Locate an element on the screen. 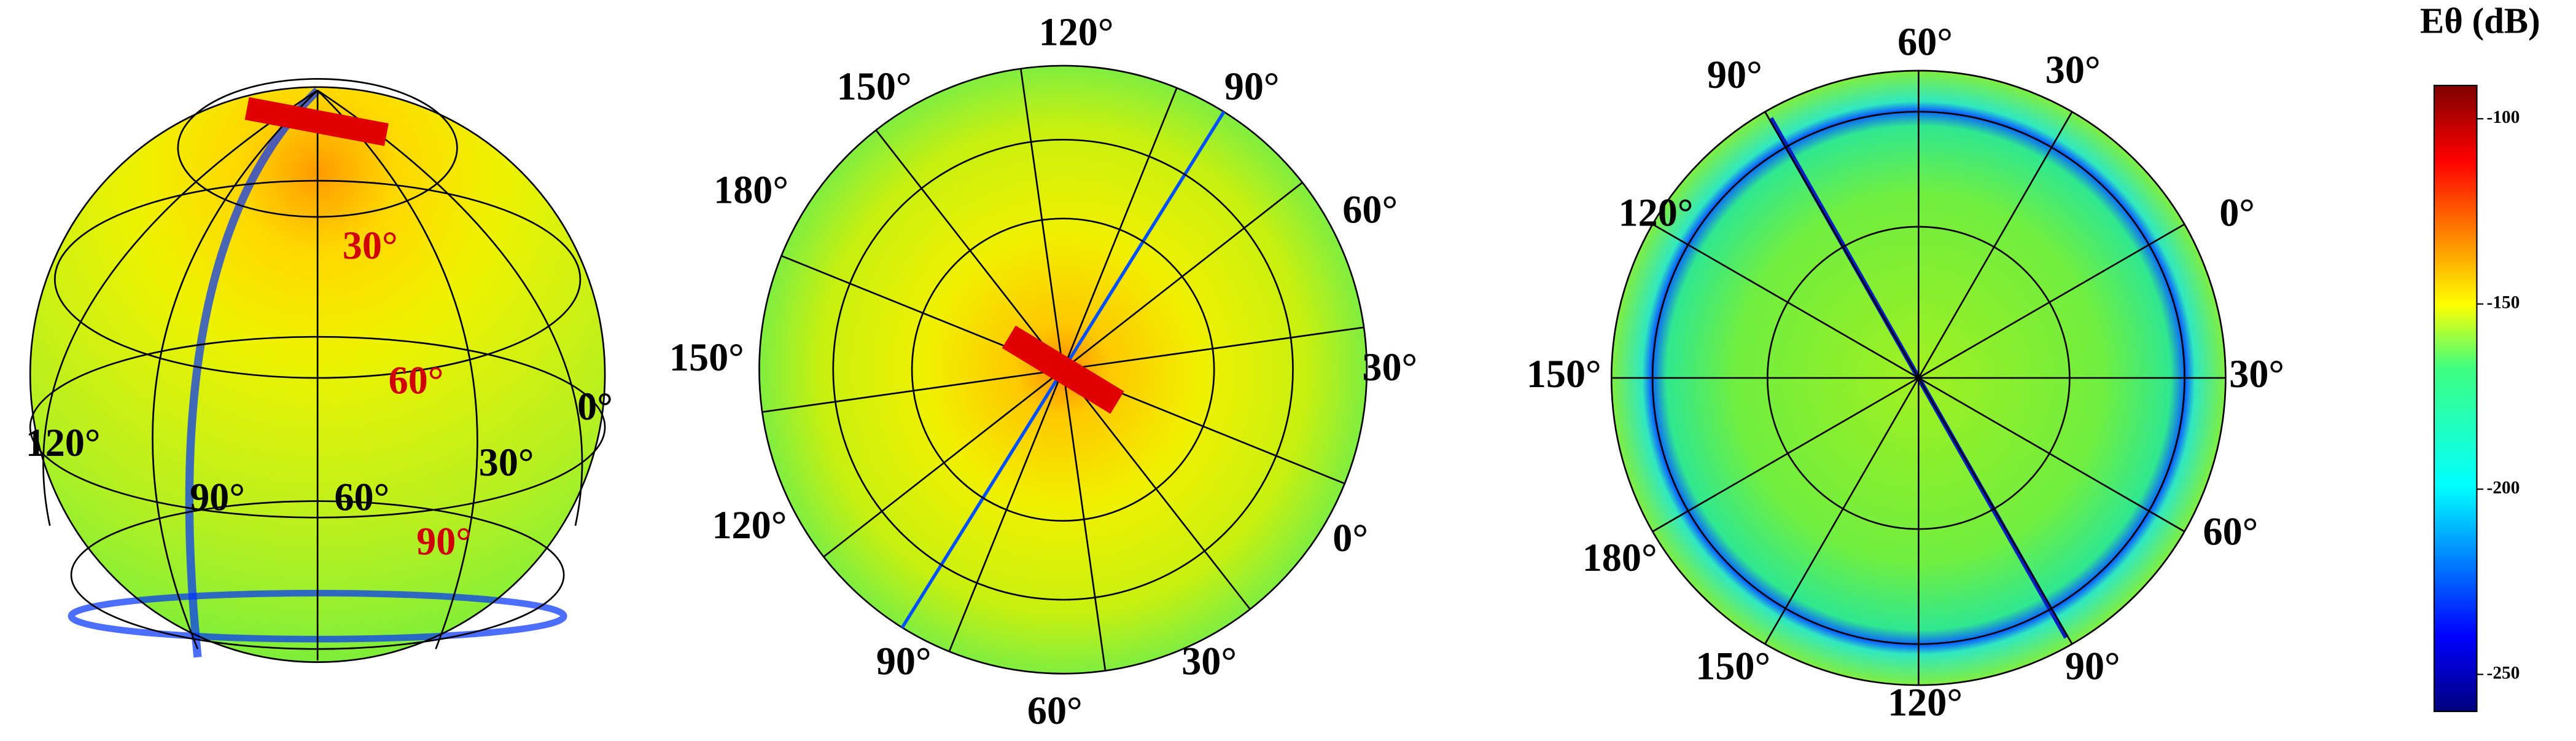 Image resolution: width=2576 pixels, height=741 pixels. colorbar-tick-label: -100 is located at coordinates (2503, 117).